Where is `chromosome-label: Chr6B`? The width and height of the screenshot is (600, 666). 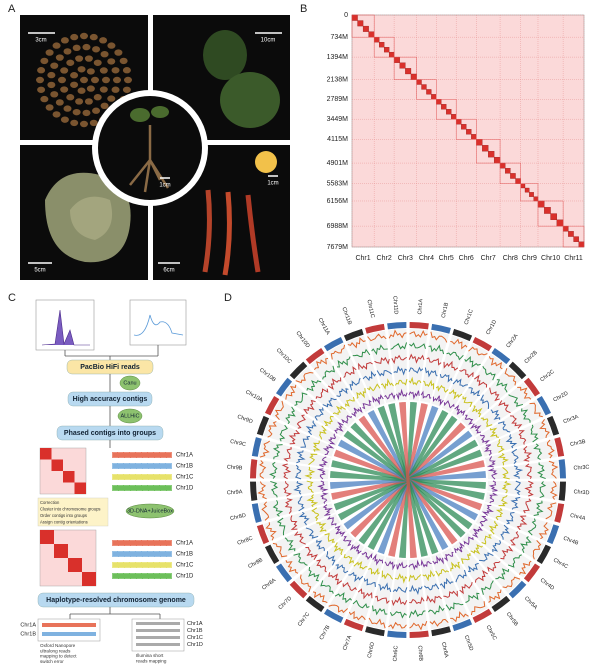 chromosome-label: Chr6B is located at coordinates (419, 653).